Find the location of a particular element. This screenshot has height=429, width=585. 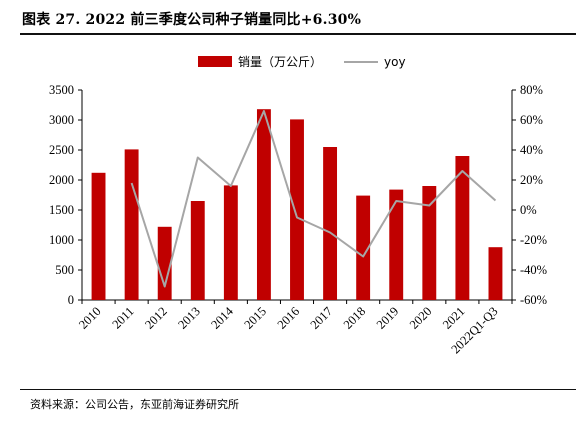

x-tick-label: 2014 is located at coordinates (222, 318).